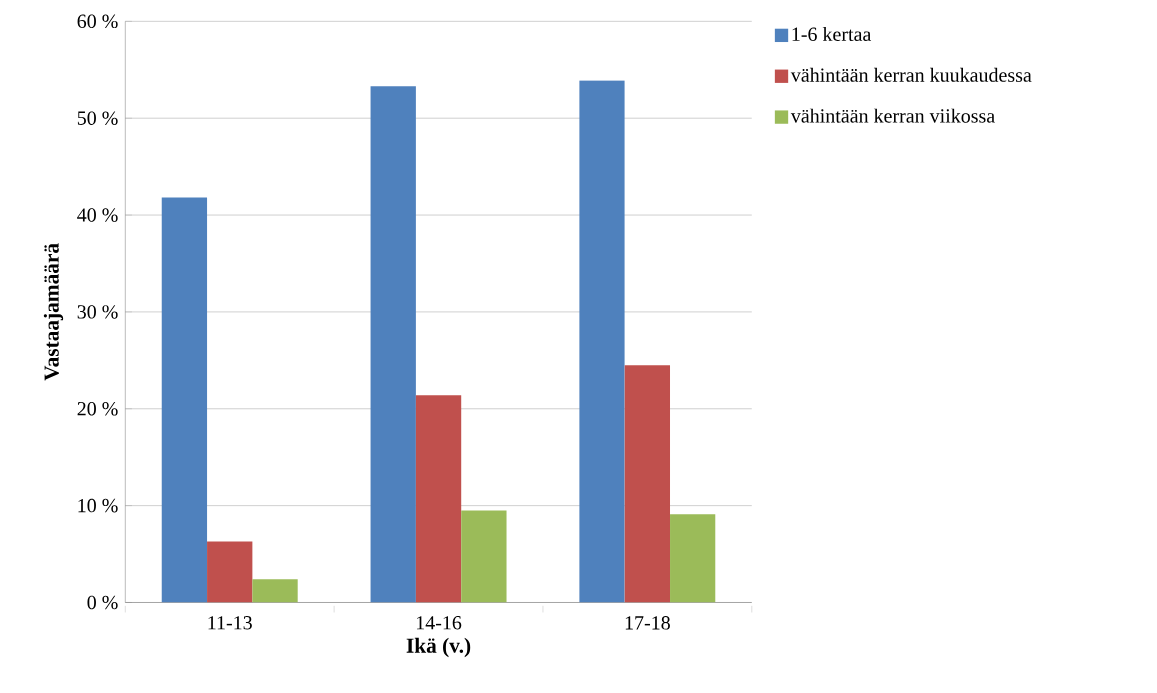  What do you see at coordinates (97, 215) in the screenshot?
I see `y-tick-label: 40 %` at bounding box center [97, 215].